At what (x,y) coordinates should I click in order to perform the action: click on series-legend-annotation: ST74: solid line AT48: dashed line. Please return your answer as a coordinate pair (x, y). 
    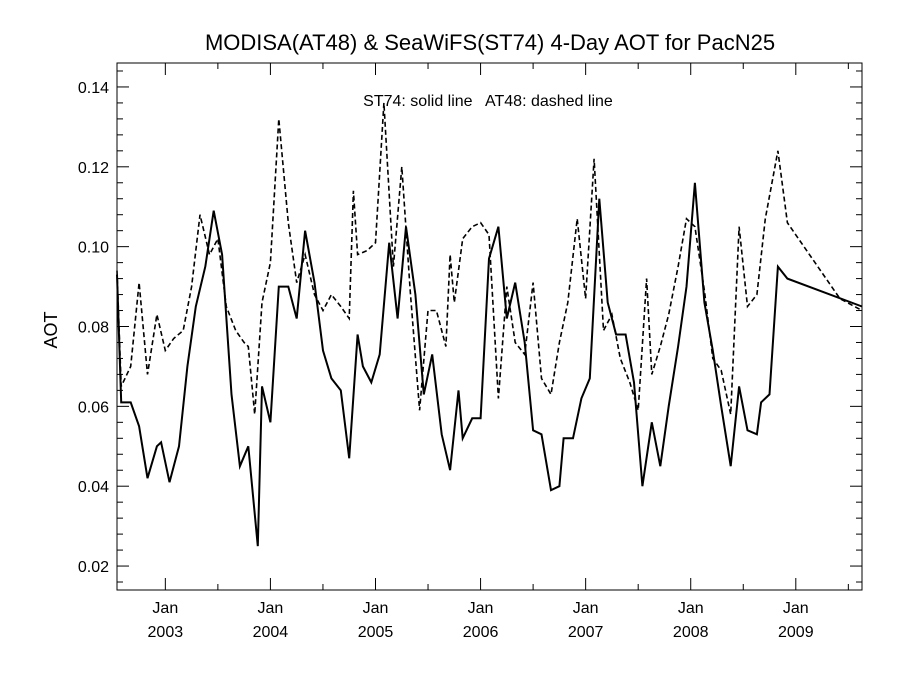
    Looking at the image, I should click on (488, 101).